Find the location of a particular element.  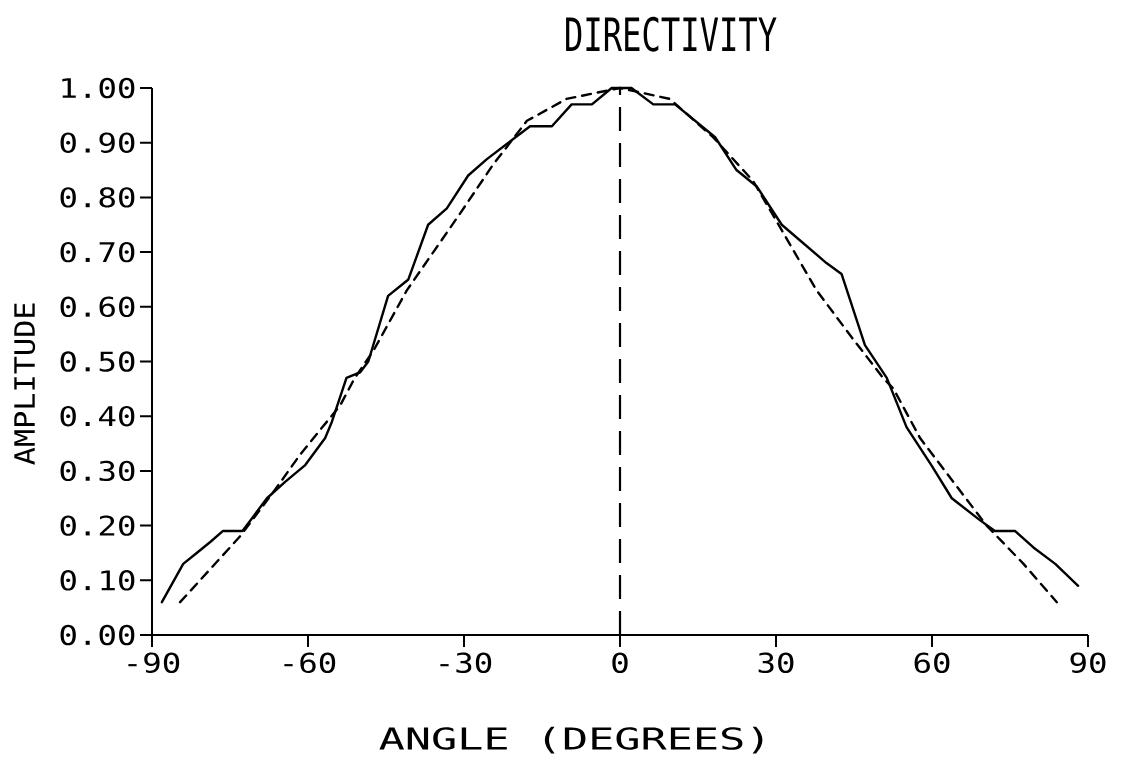

y-tick-label: 0.60 is located at coordinates (97, 306).